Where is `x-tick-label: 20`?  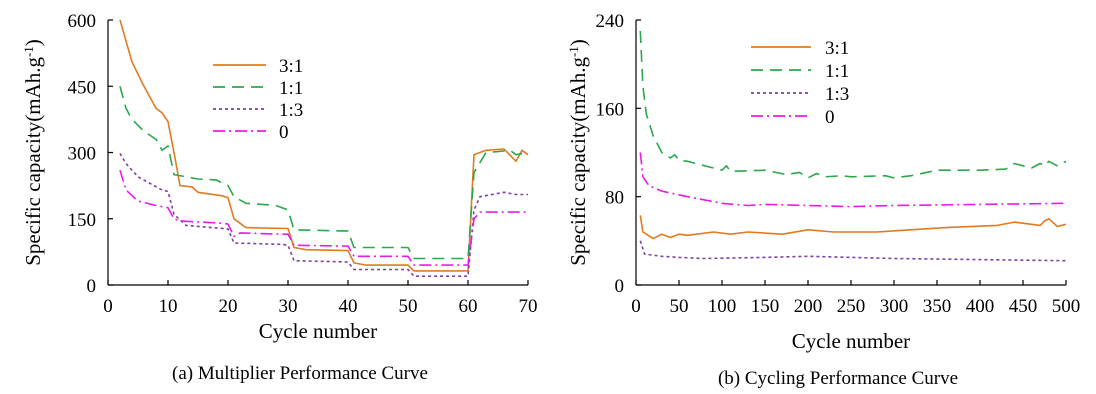
x-tick-label: 20 is located at coordinates (228, 306).